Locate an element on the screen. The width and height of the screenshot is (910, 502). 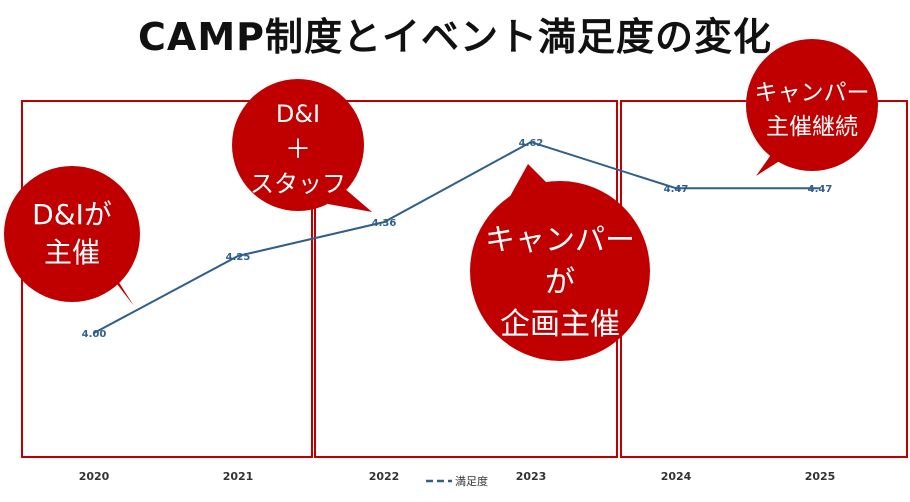
legend-label: 満足度 is located at coordinates (471, 481).